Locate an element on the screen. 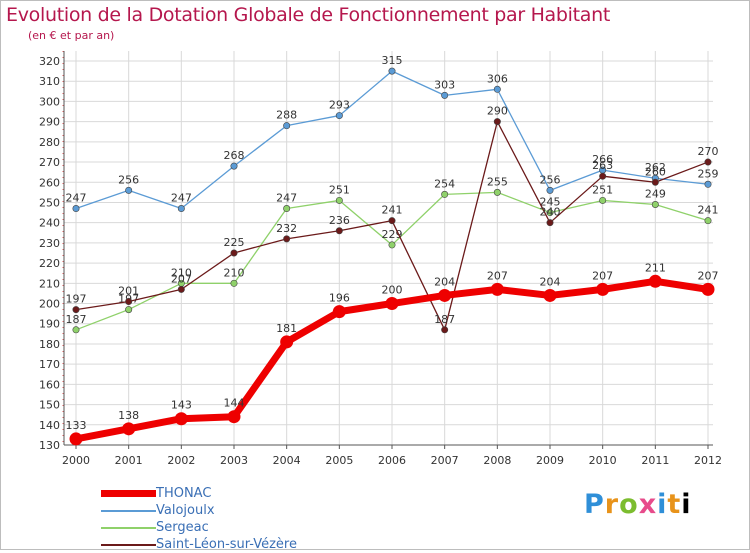 This screenshot has height=553, width=750. legend-label-saint-leon: Saint-Léon-sur-Vézère is located at coordinates (226, 544).